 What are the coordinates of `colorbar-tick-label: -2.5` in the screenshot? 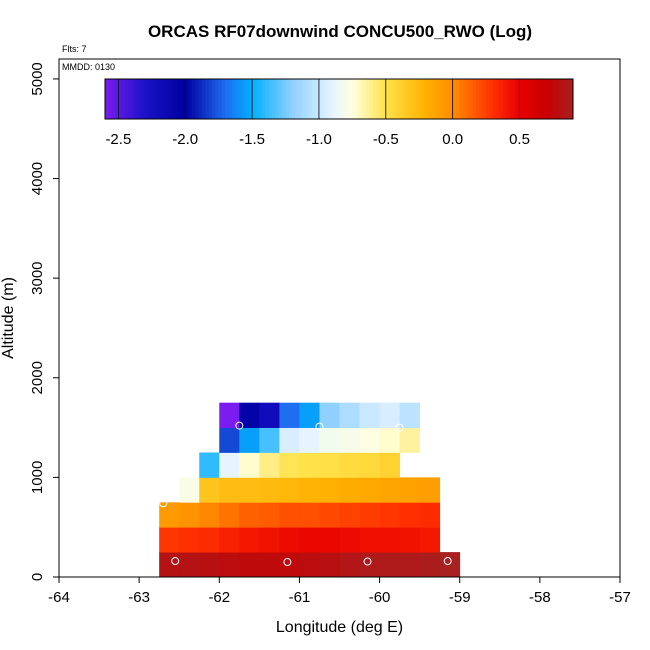 It's located at (118, 139).